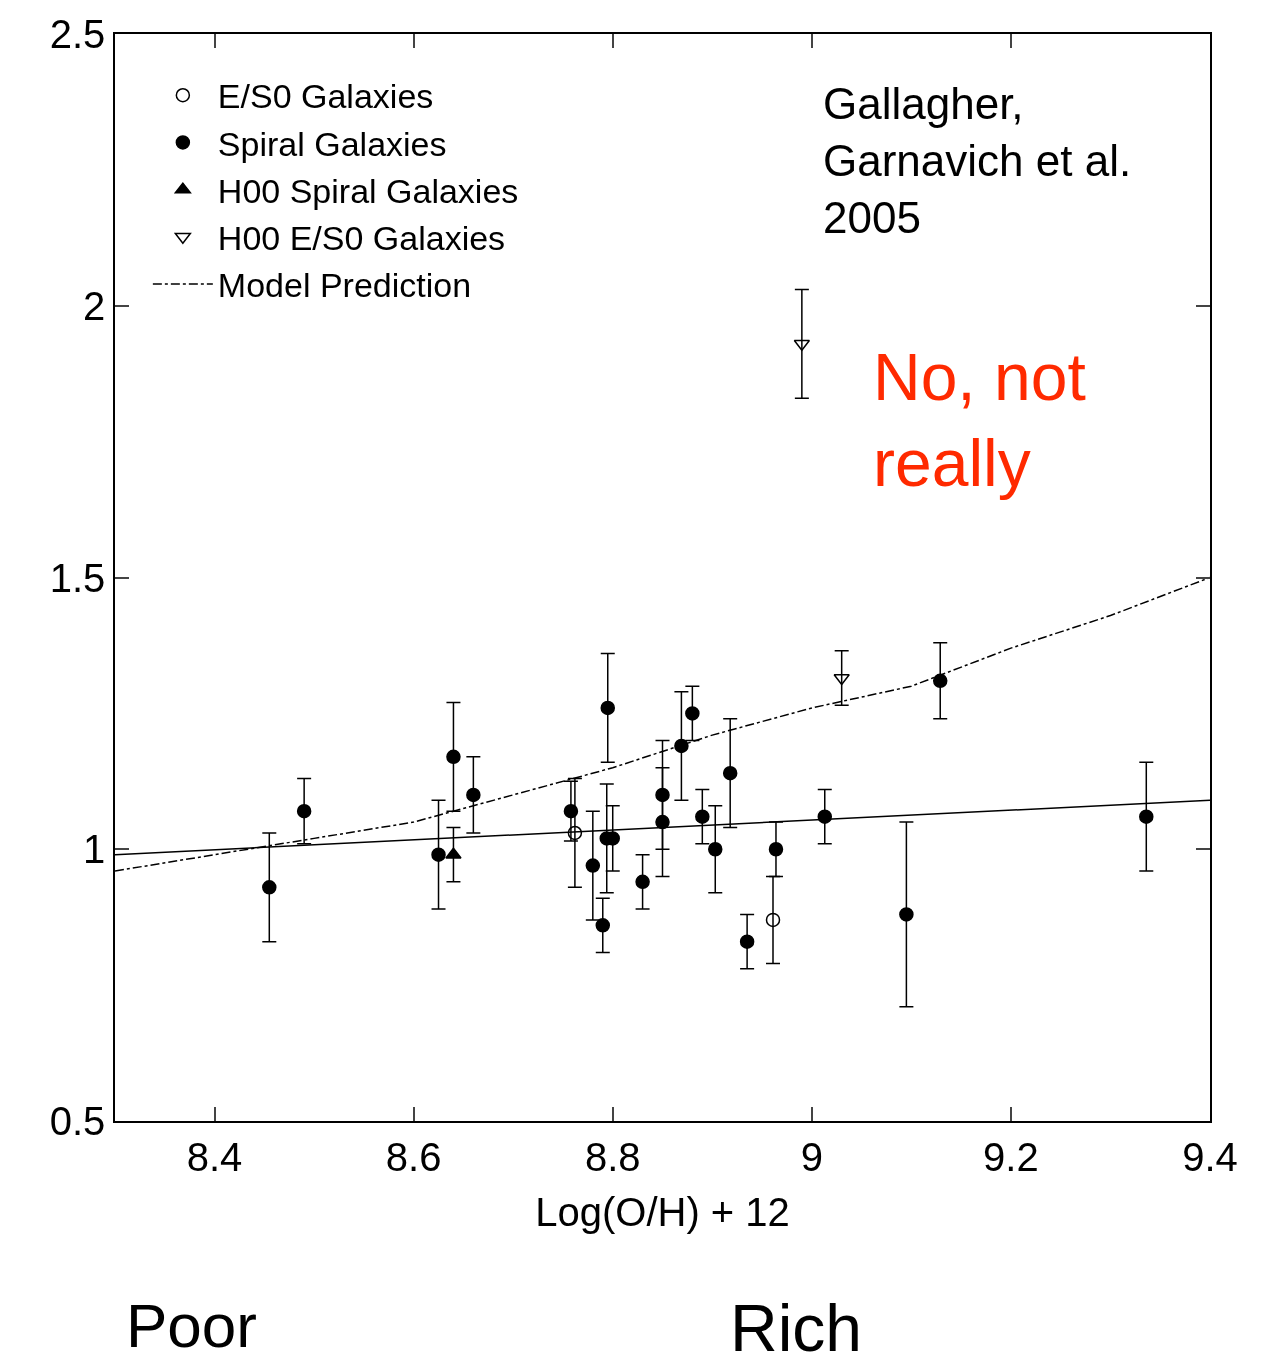 Image resolution: width=1268 pixels, height=1372 pixels. What do you see at coordinates (94, 305) in the screenshot?
I see `y-tick-label: 2` at bounding box center [94, 305].